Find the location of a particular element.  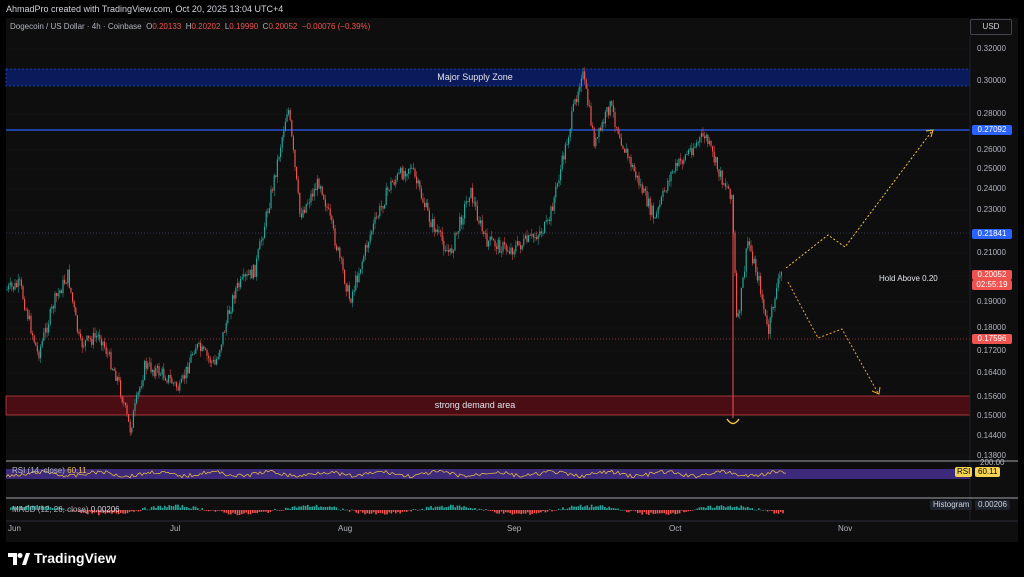

macd-legend: MACD (12, 26, close) 0.00206 is located at coordinates (66, 509).